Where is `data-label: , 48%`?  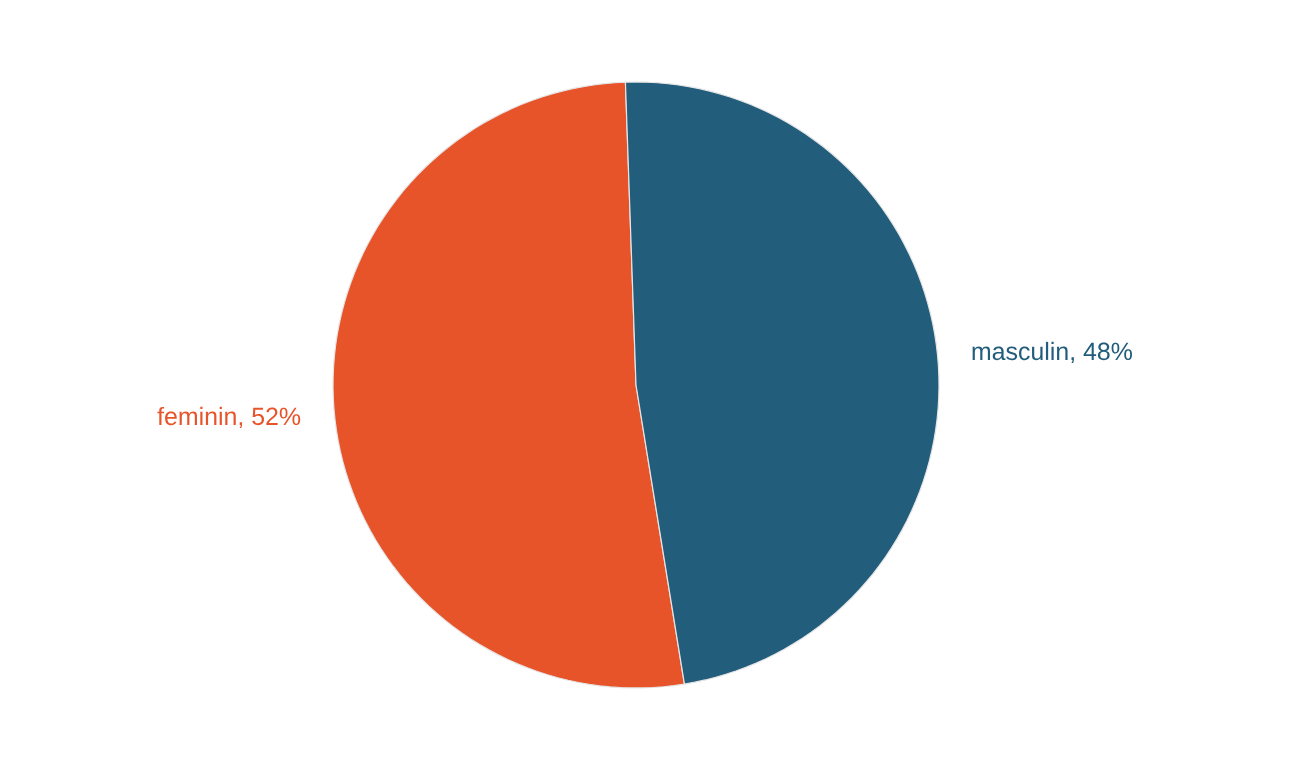 data-label: , 48% is located at coordinates (1101, 353).